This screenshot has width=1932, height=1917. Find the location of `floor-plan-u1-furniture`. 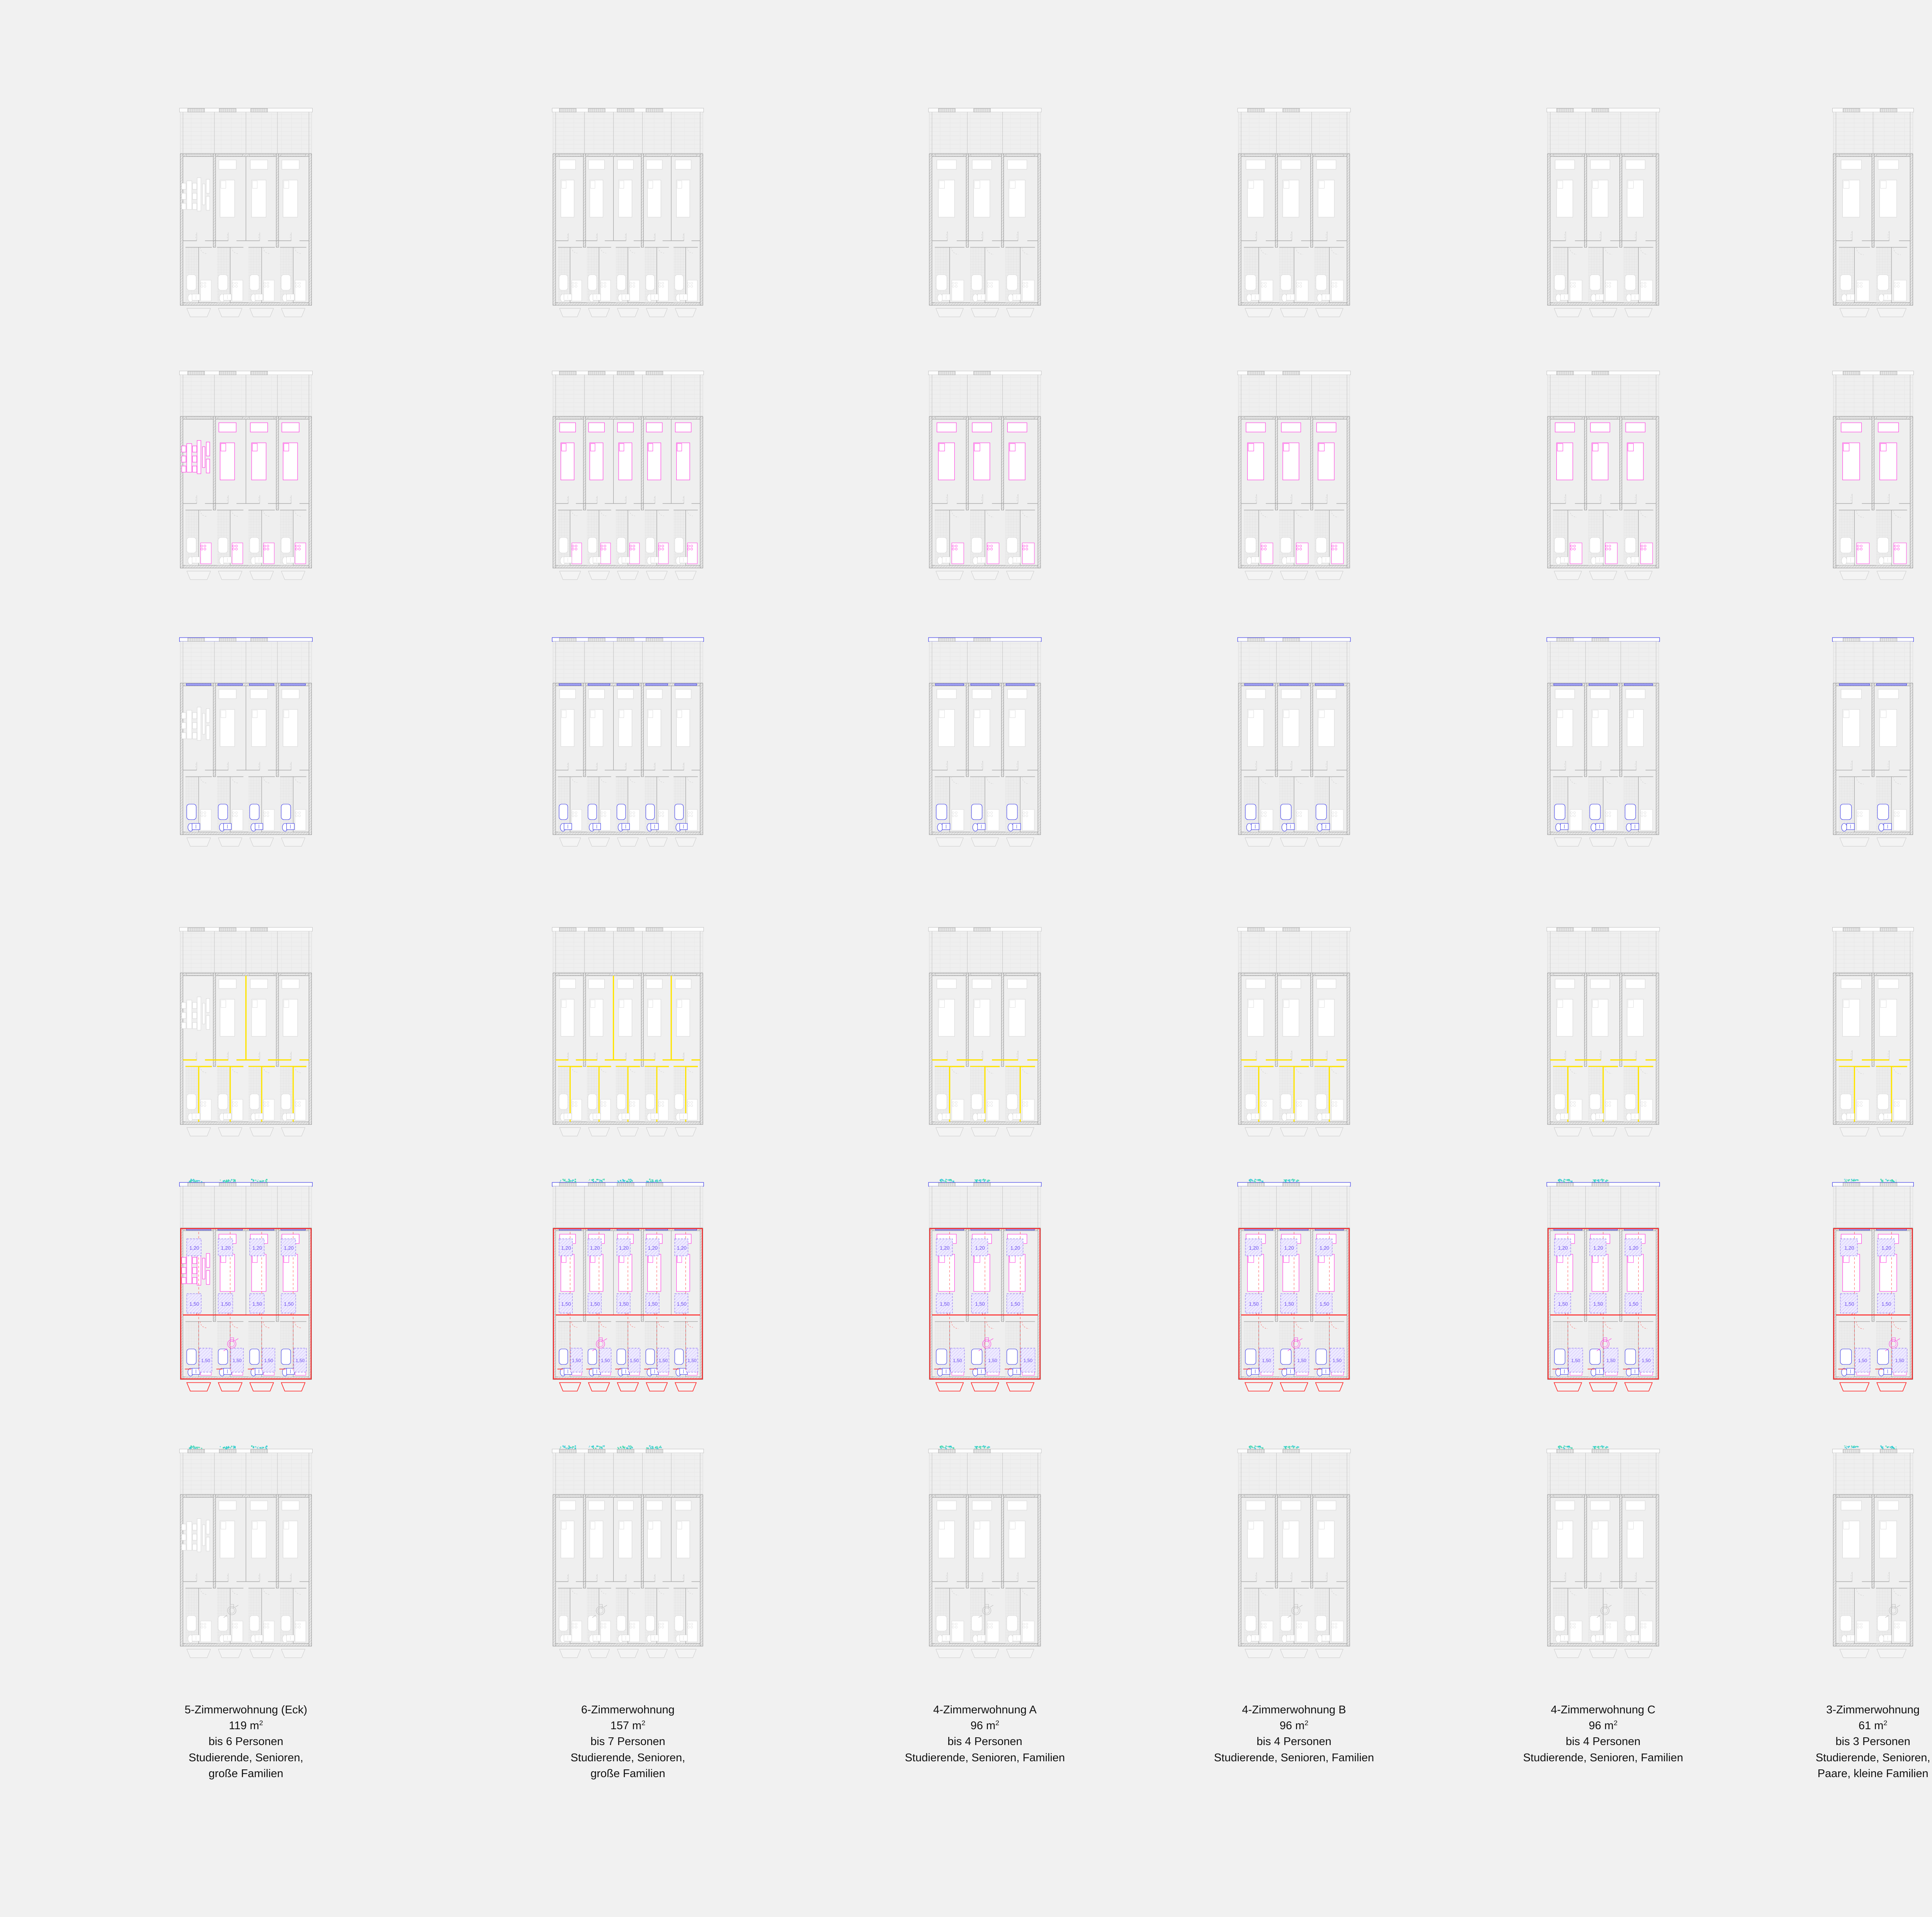

floor-plan-u1-furniture is located at coordinates (246, 475).